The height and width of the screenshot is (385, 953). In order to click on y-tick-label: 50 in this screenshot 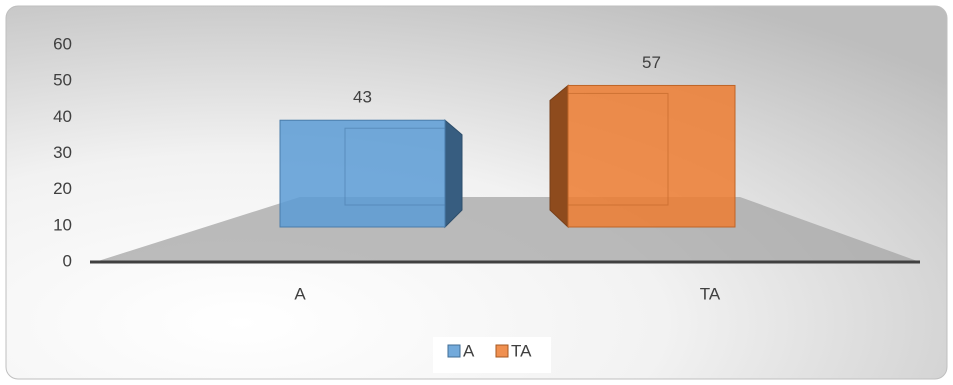, I will do `click(62, 80)`.